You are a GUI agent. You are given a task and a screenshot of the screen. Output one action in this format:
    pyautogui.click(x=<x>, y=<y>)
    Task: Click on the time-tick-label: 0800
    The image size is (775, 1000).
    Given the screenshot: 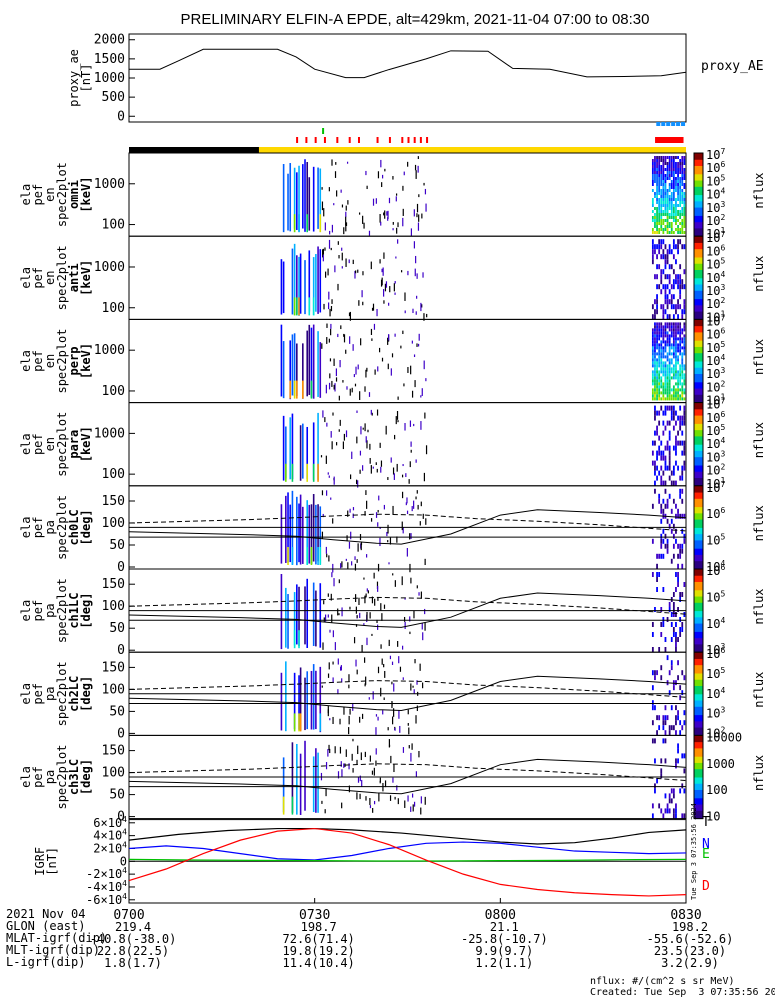 What is the action you would take?
    pyautogui.click(x=500, y=915)
    